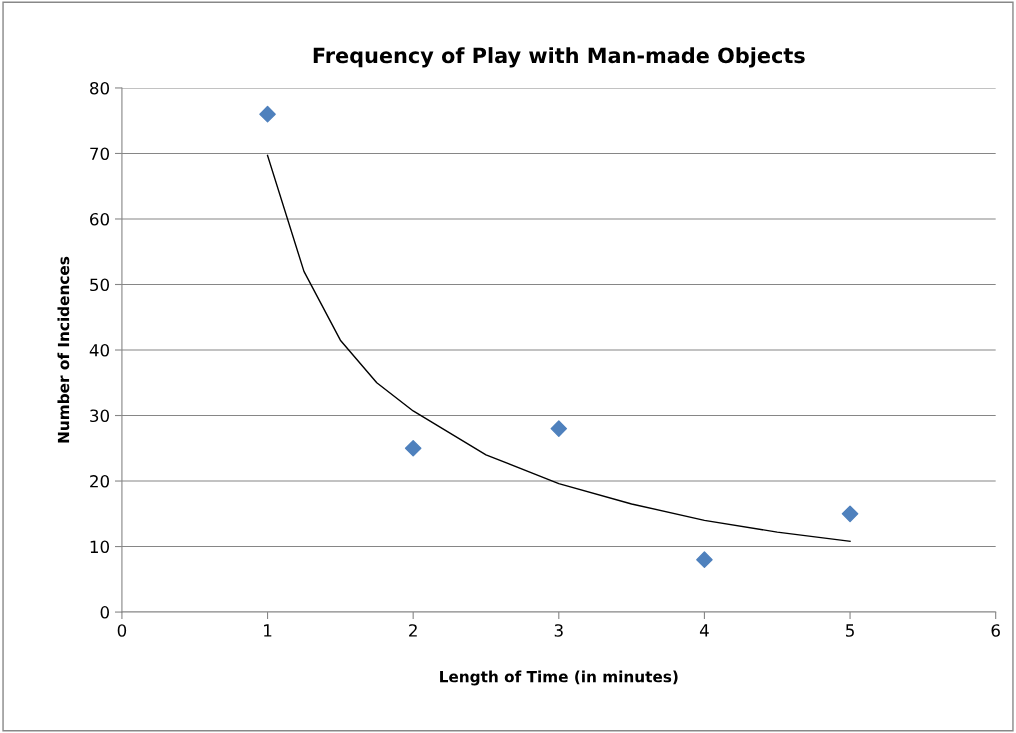 The width and height of the screenshot is (1016, 733). Describe the element at coordinates (995, 630) in the screenshot. I see `x-tick-label: 6` at that location.